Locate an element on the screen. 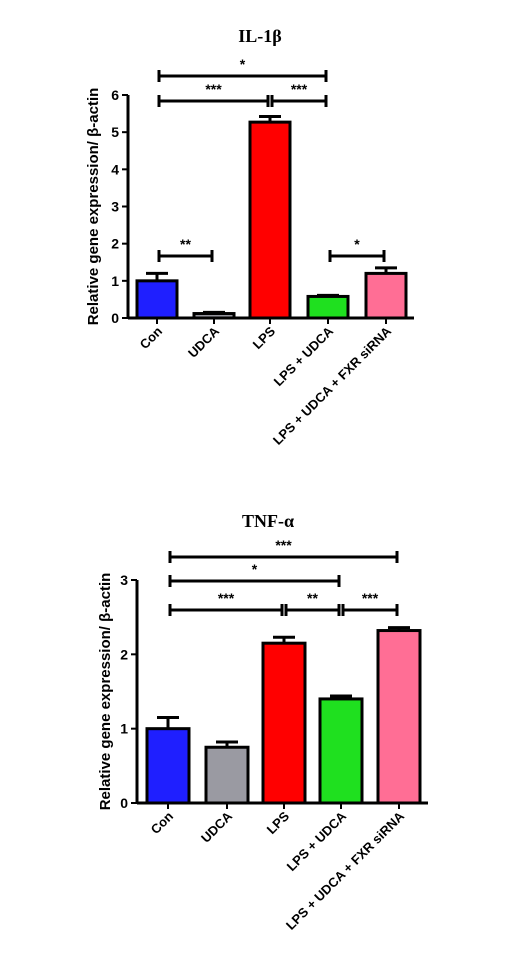  il1b-title: IL-1β is located at coordinates (260, 36).